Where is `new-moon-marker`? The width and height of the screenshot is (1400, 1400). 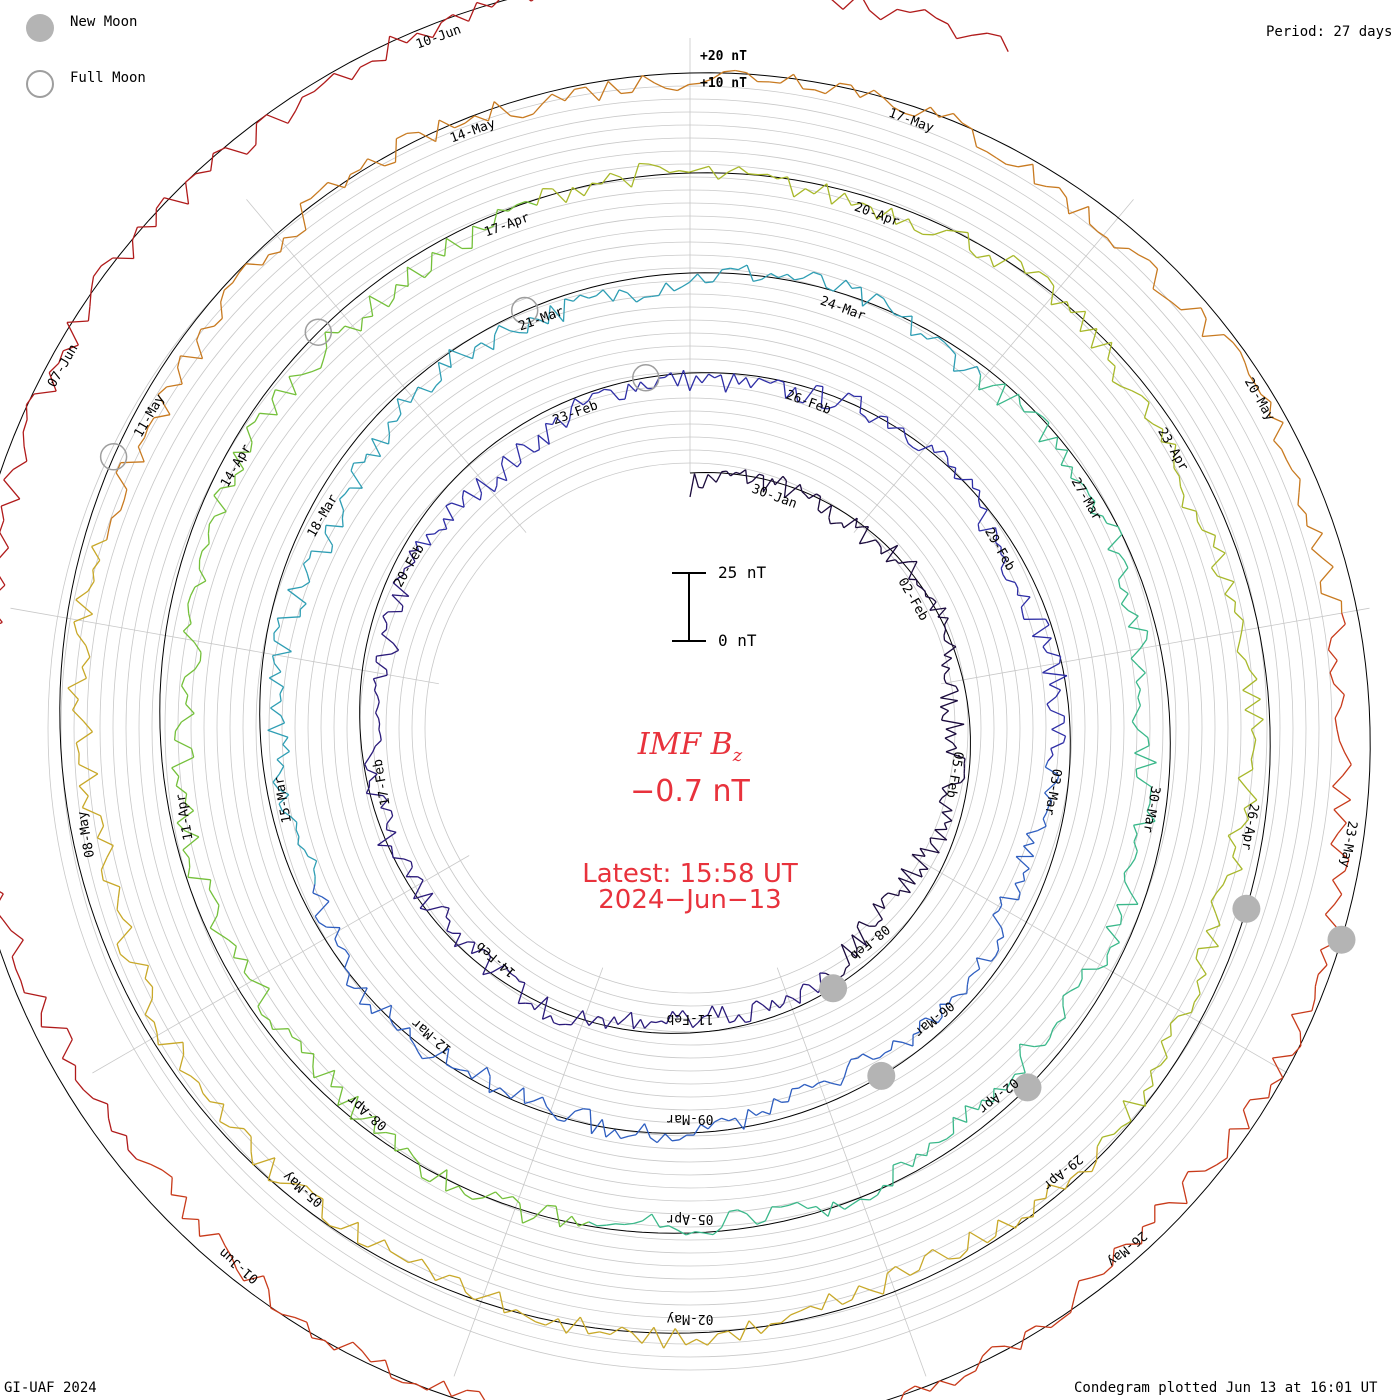
new-moon-marker is located at coordinates (881, 1075).